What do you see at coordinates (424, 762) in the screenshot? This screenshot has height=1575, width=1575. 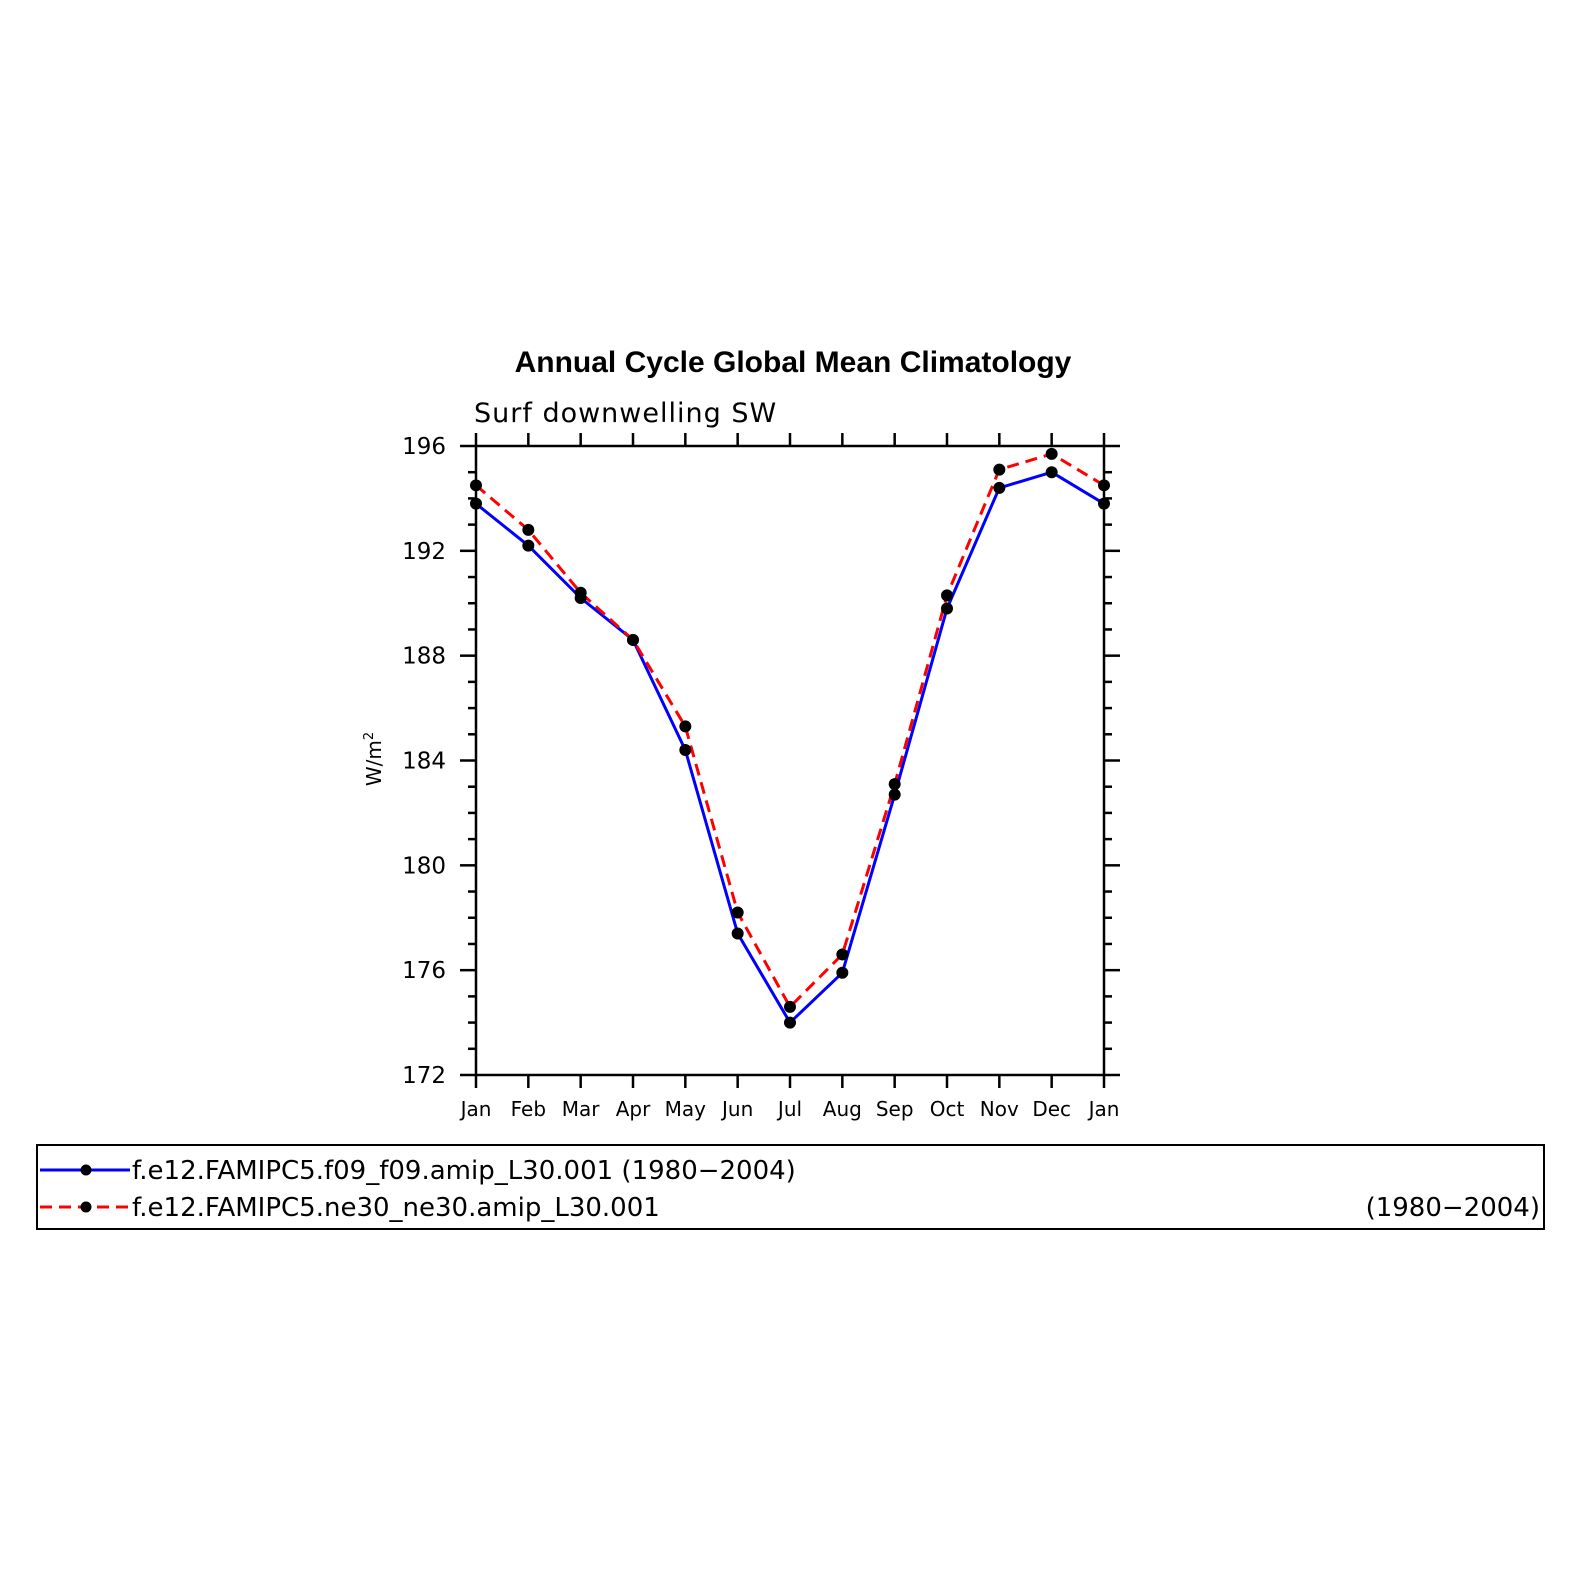 I see `y-tick-label: 184` at bounding box center [424, 762].